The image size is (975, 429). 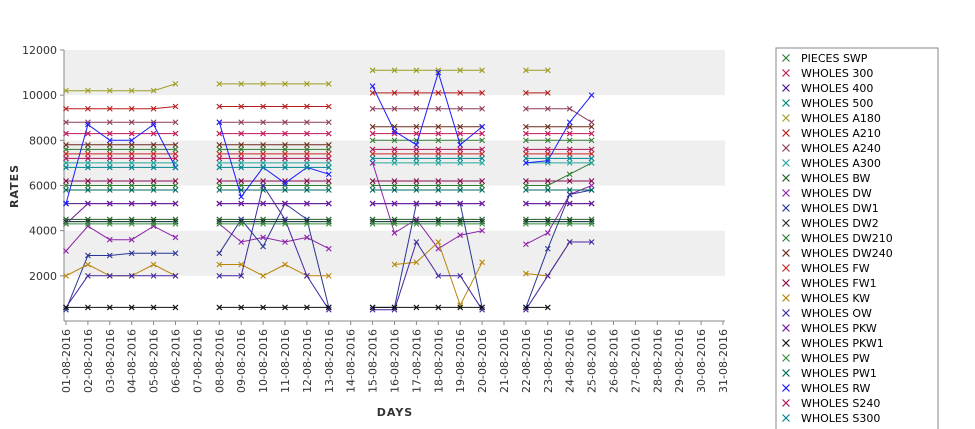 I want to click on series-wholes-bw, so click(x=329, y=219).